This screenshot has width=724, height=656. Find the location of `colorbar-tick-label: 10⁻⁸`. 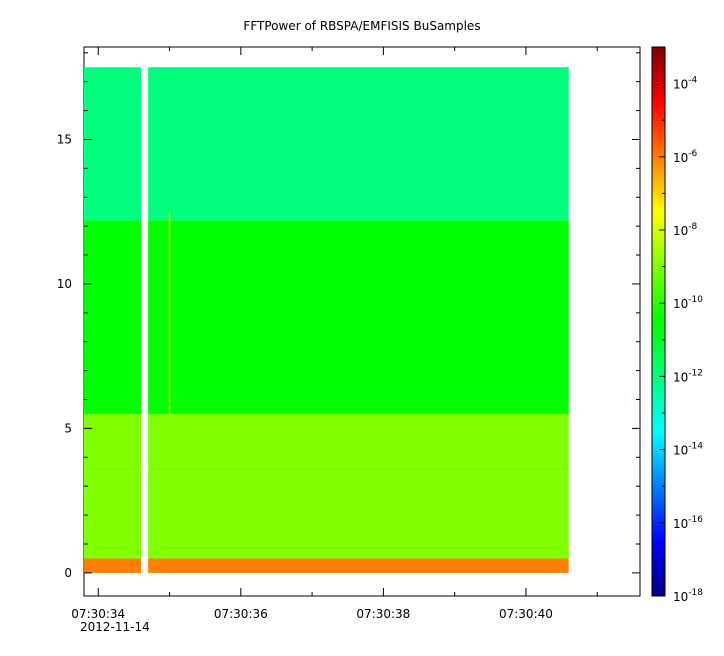

colorbar-tick-label: 10⁻⁸ is located at coordinates (685, 230).